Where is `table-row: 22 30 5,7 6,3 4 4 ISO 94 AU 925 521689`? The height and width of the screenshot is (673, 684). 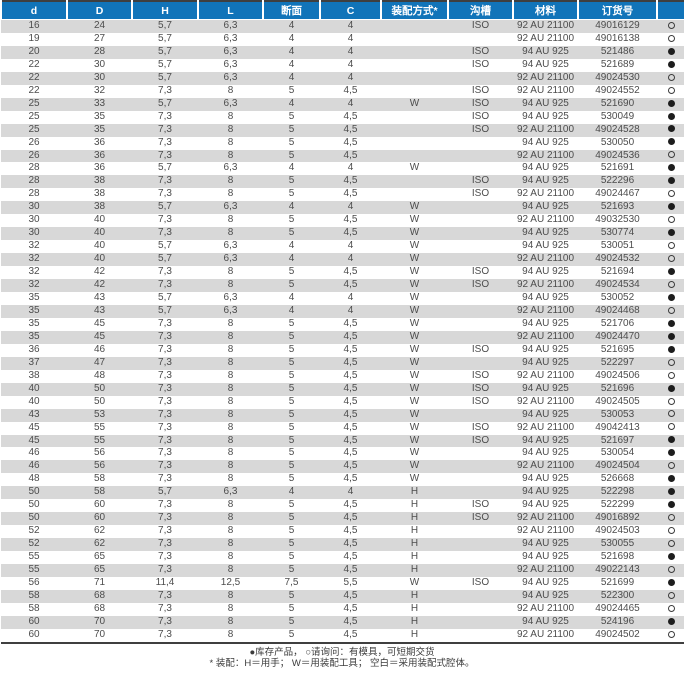
table-row: 22 30 5,7 6,3 4 4 ISO 94 AU 925 521689 is located at coordinates (342, 65).